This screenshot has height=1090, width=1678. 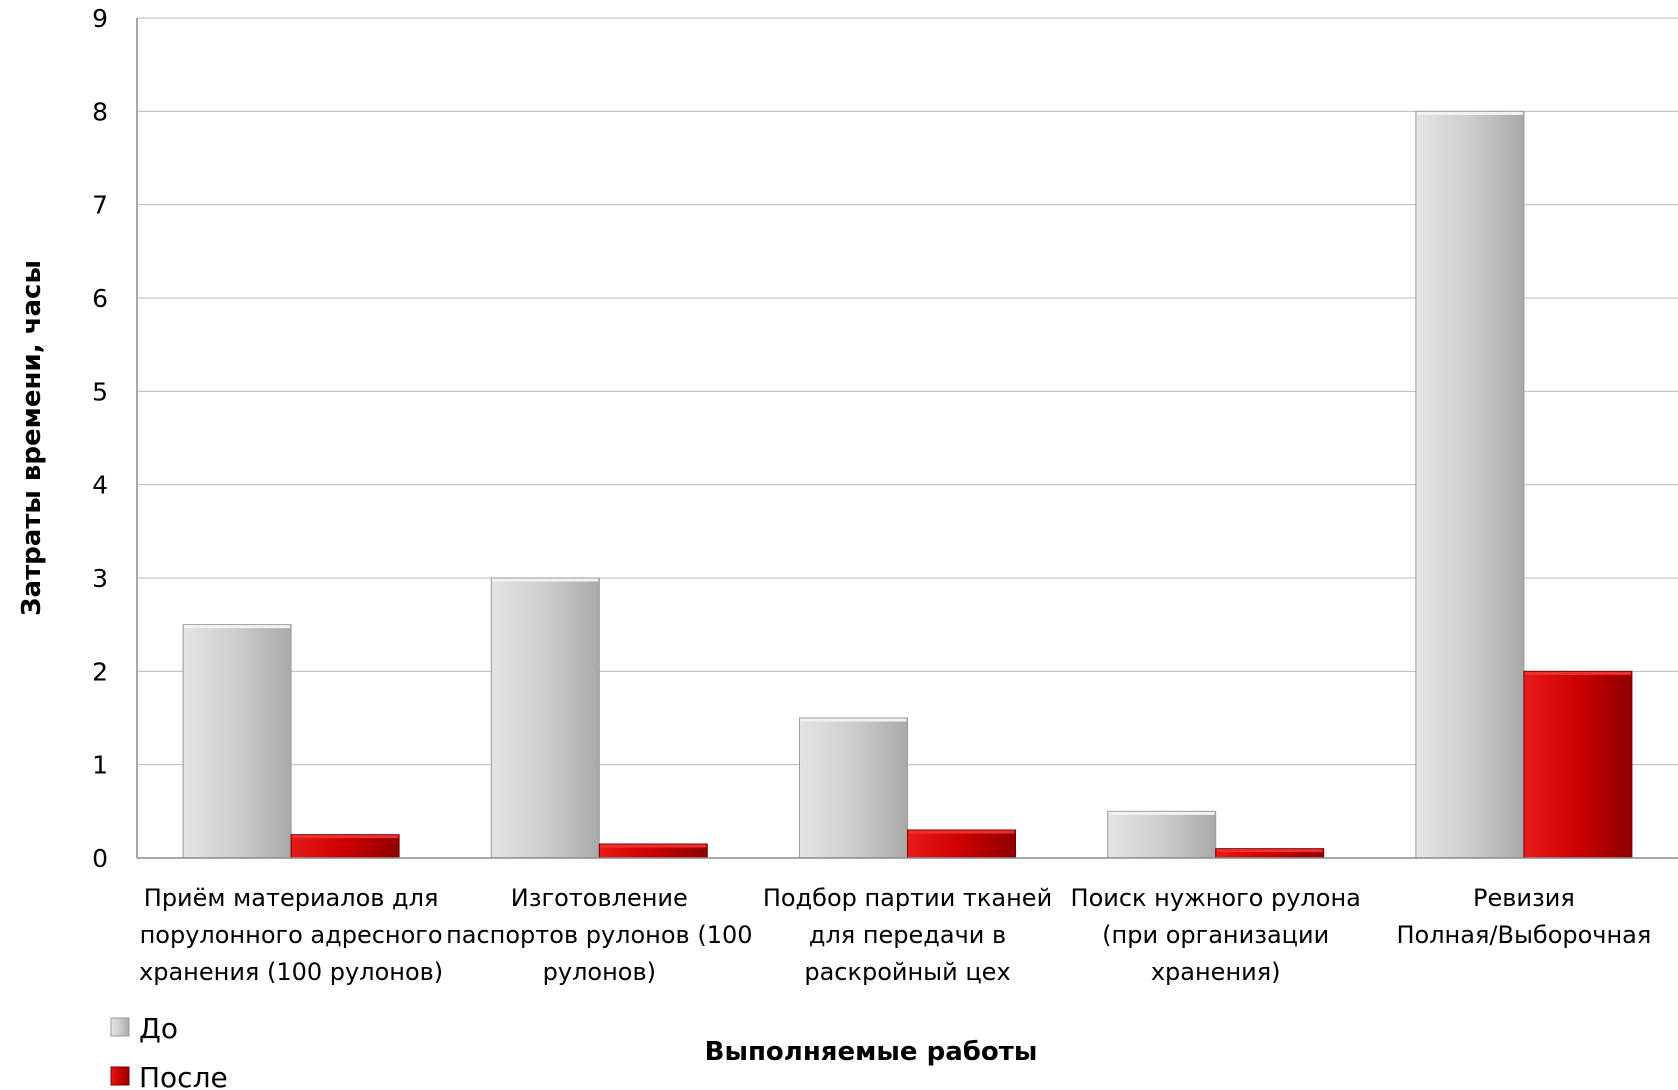 What do you see at coordinates (100, 438) in the screenshot?
I see `y-axis-ticks: 0 1 2 3 4 5 6 7 8 9` at bounding box center [100, 438].